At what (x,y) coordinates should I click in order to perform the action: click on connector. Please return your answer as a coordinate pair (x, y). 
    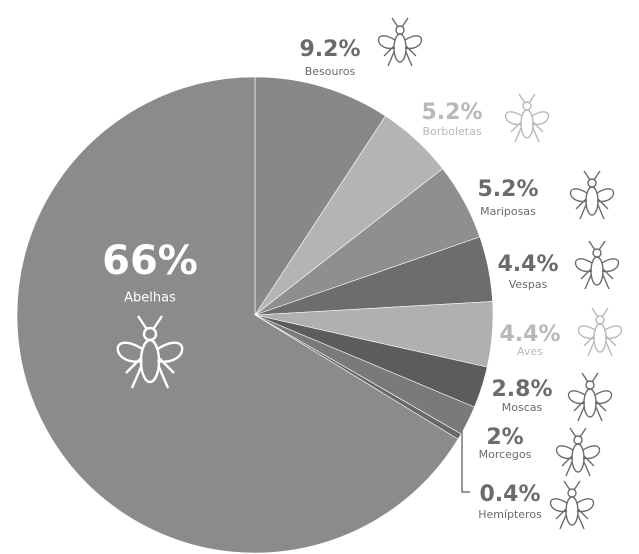
    Looking at the image, I should click on (463, 456).